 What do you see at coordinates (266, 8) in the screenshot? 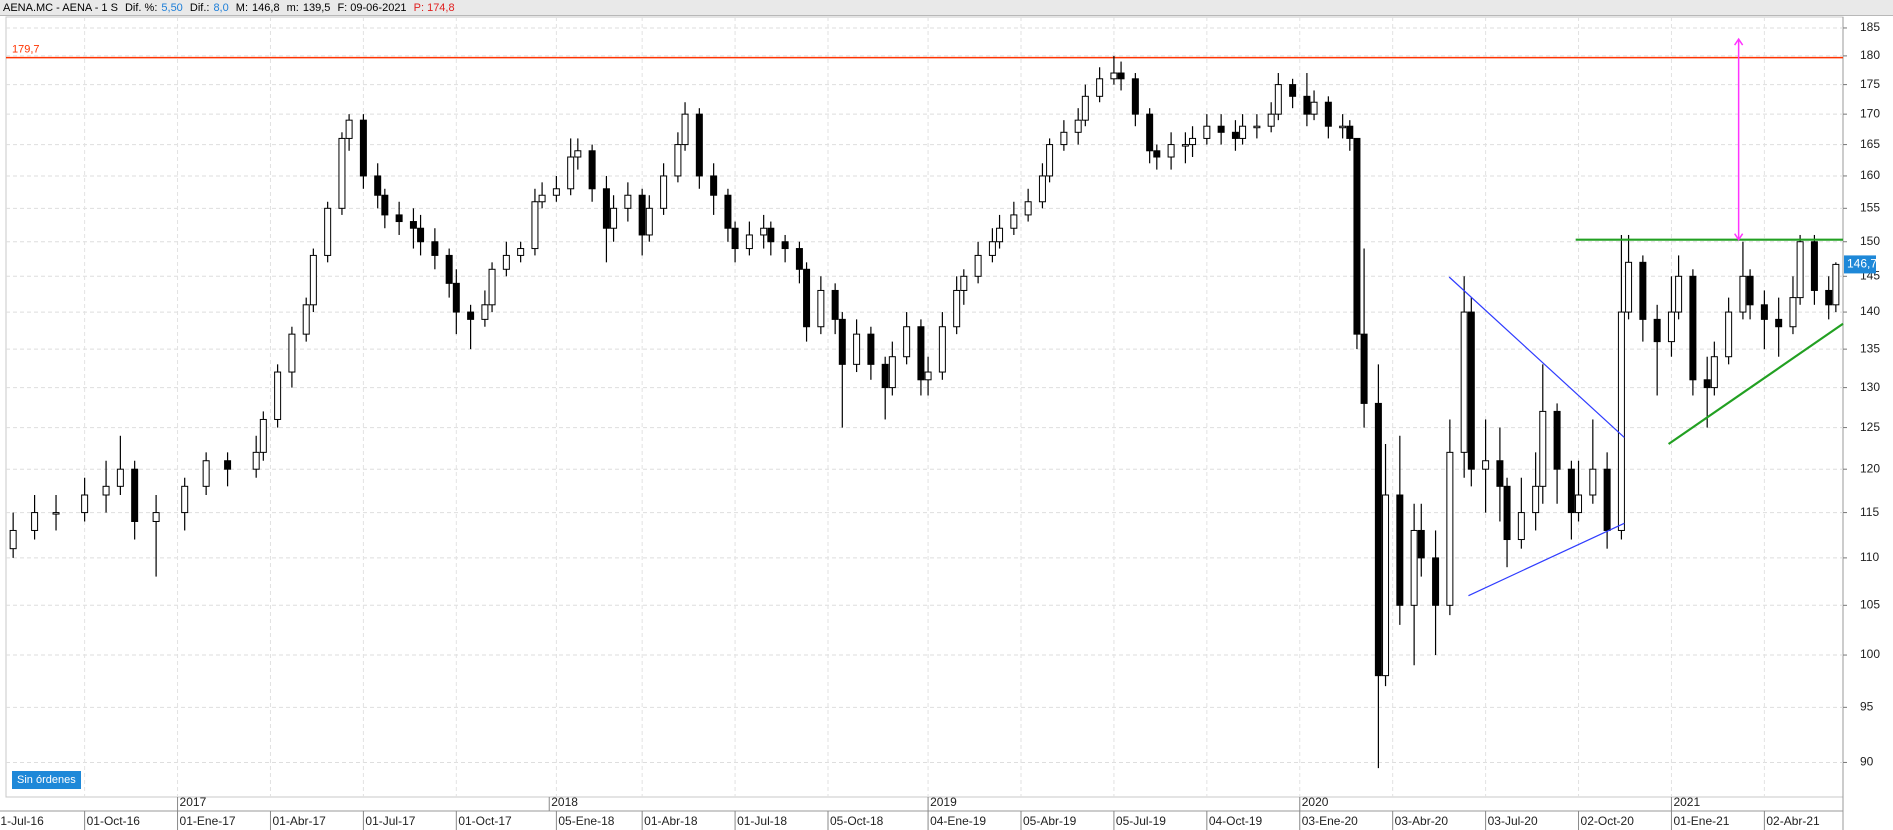
I see `max: 146,8` at bounding box center [266, 8].